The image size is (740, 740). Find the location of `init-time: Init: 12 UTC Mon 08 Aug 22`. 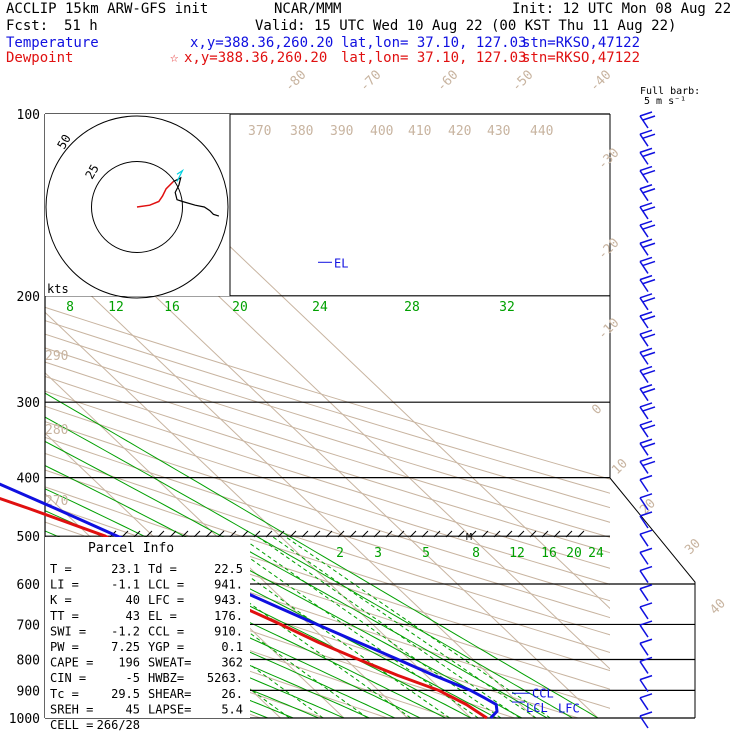

init-time: Init: 12 UTC Mon 08 Aug 22 is located at coordinates (622, 9).